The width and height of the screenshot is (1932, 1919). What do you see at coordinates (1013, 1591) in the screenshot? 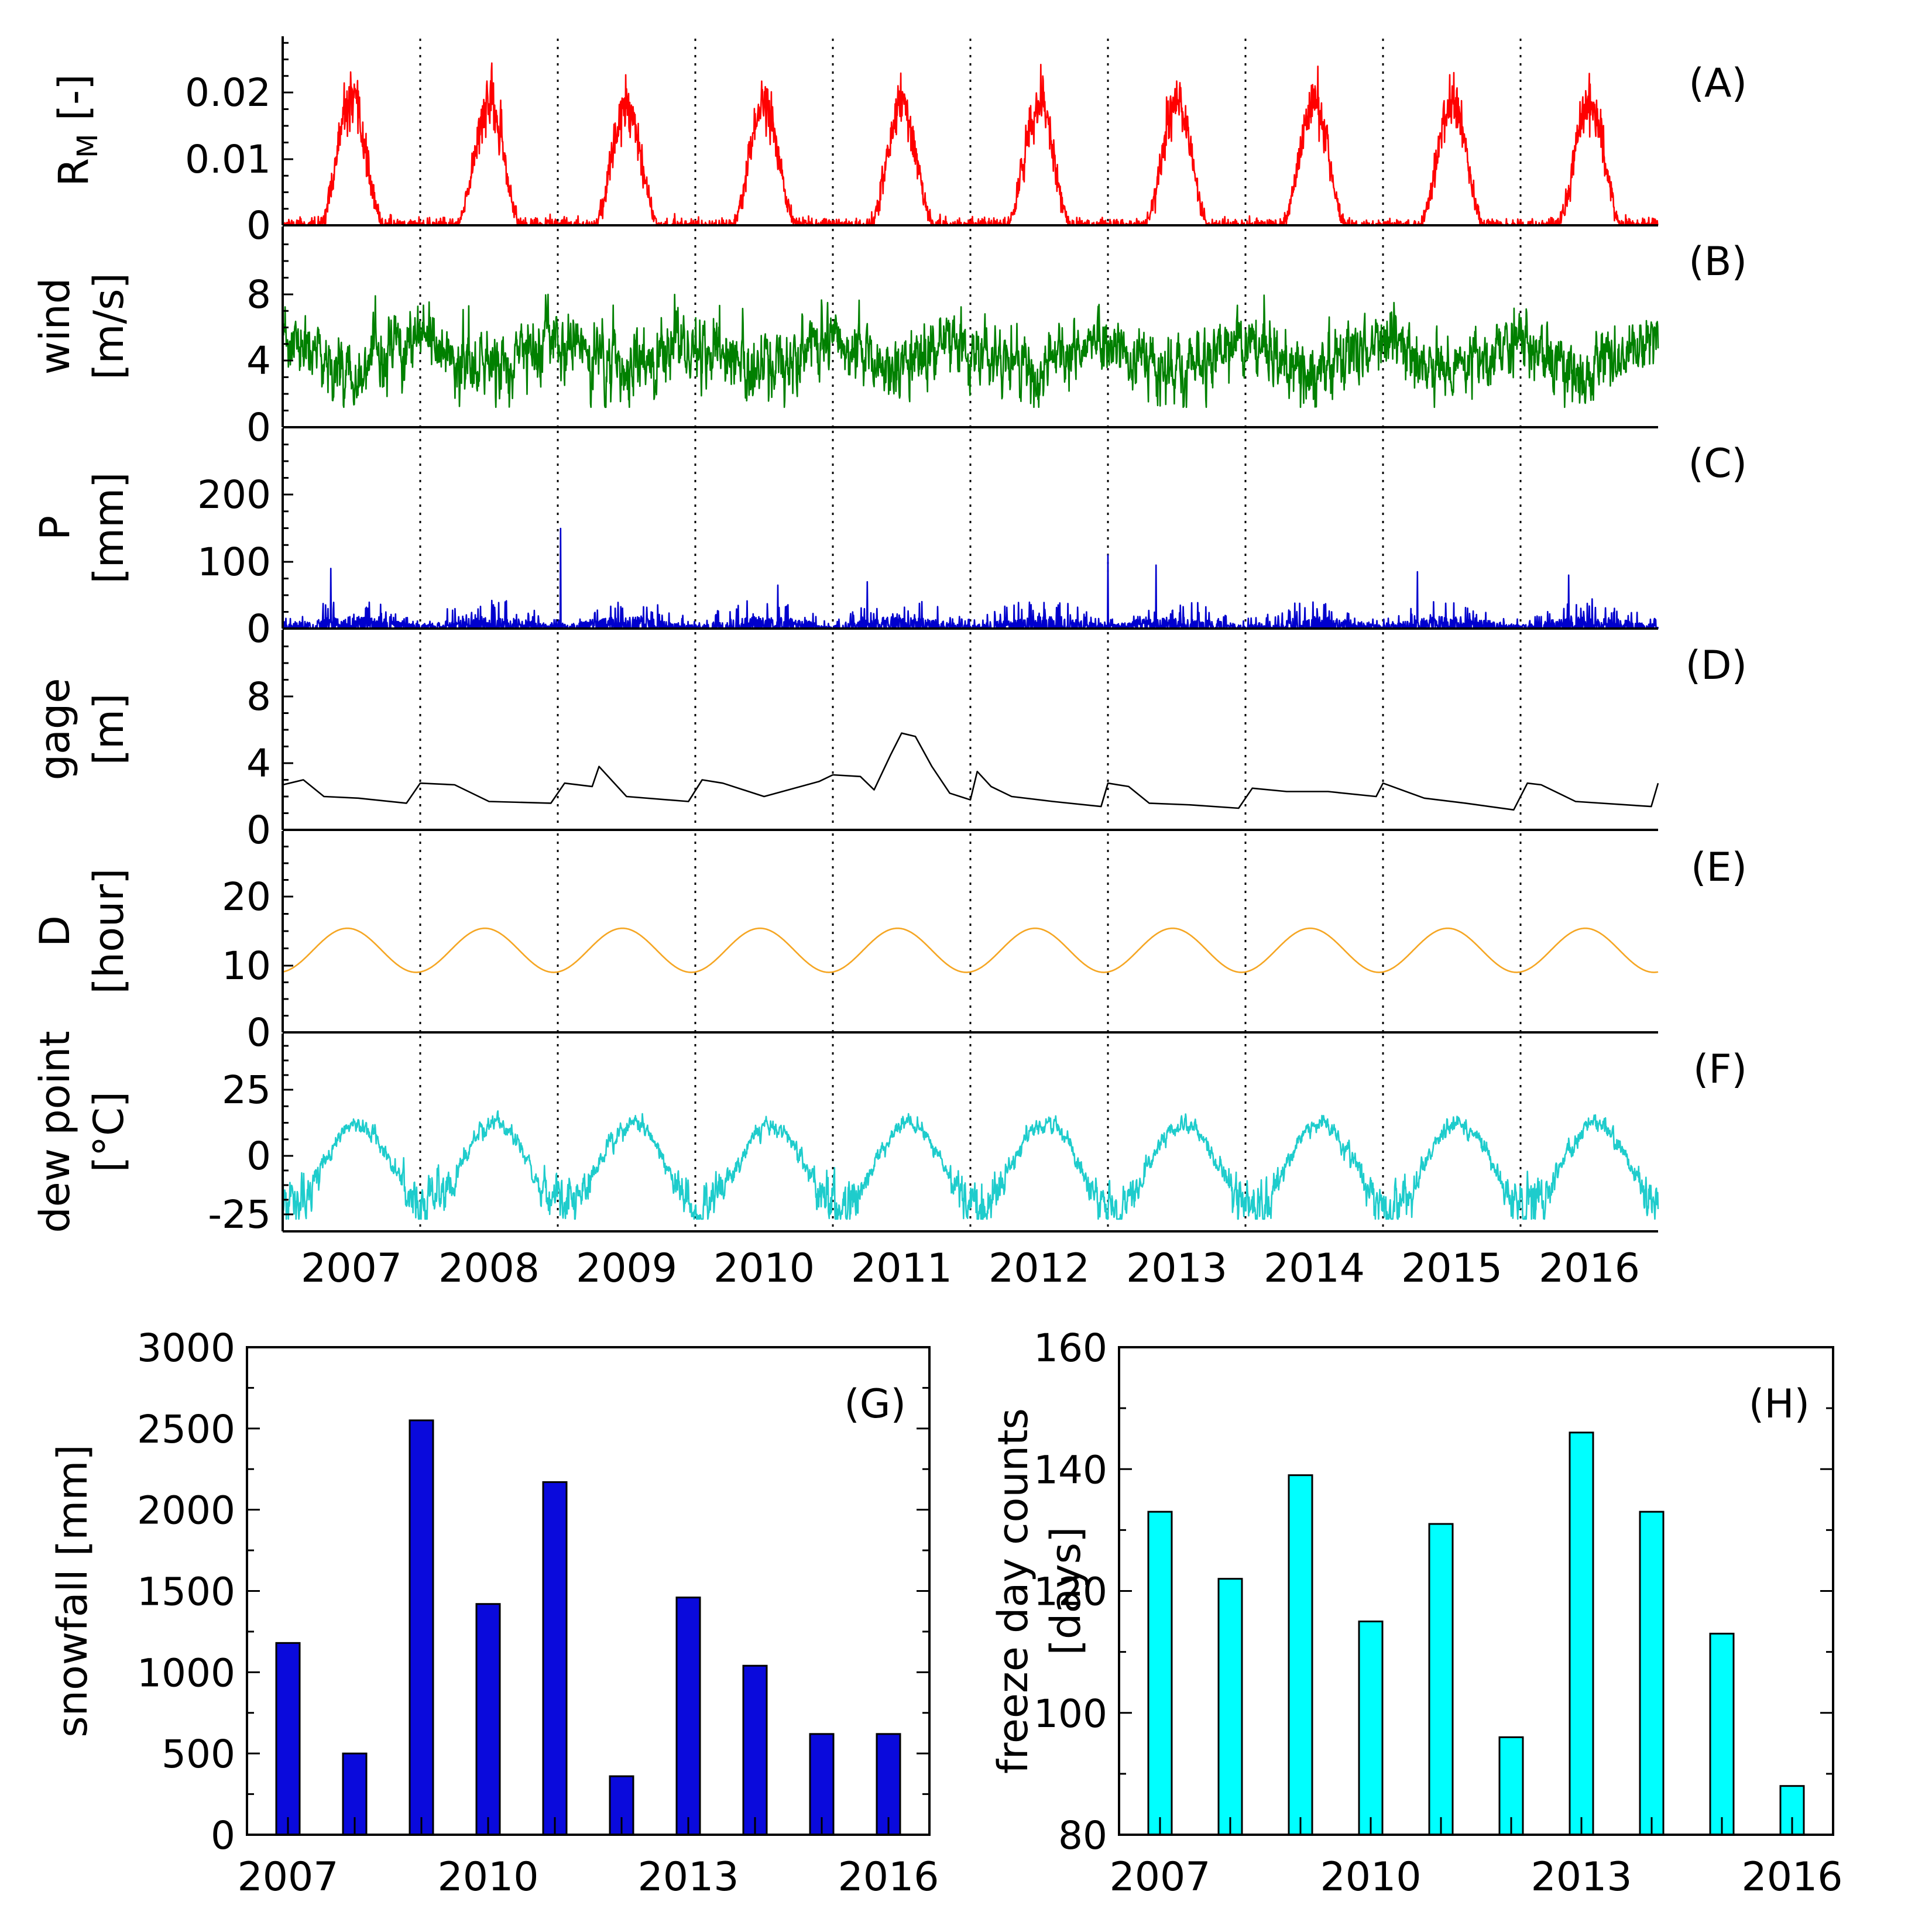
I see `y-axis-title-line1-h: freeze day counts` at bounding box center [1013, 1591].